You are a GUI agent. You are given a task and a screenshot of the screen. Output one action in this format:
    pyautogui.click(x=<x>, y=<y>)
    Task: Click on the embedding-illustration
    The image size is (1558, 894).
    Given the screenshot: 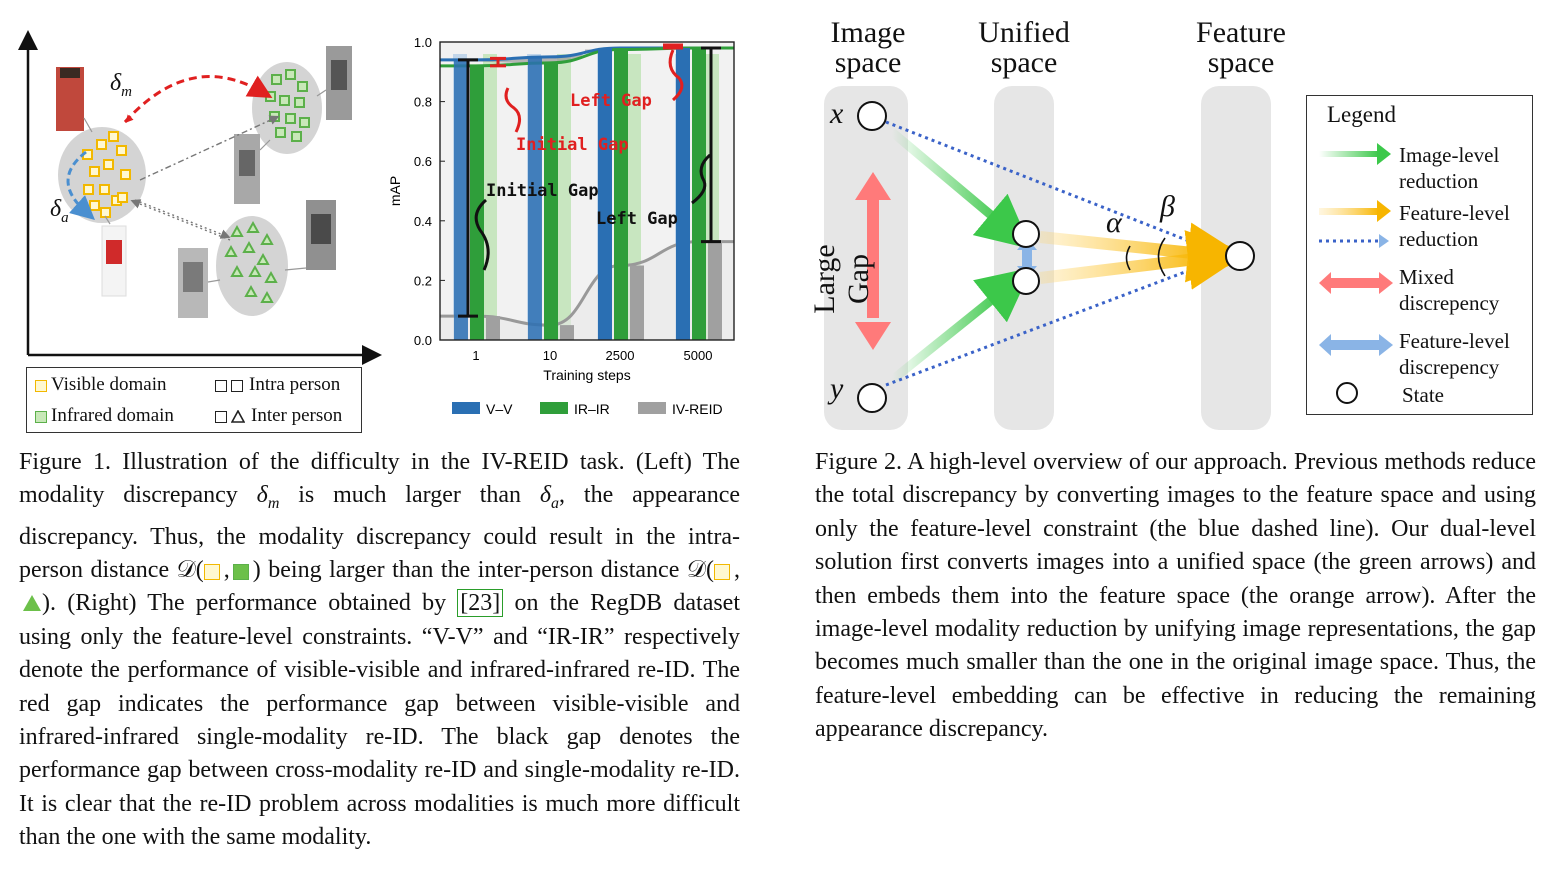 What is the action you would take?
    pyautogui.click(x=200, y=197)
    